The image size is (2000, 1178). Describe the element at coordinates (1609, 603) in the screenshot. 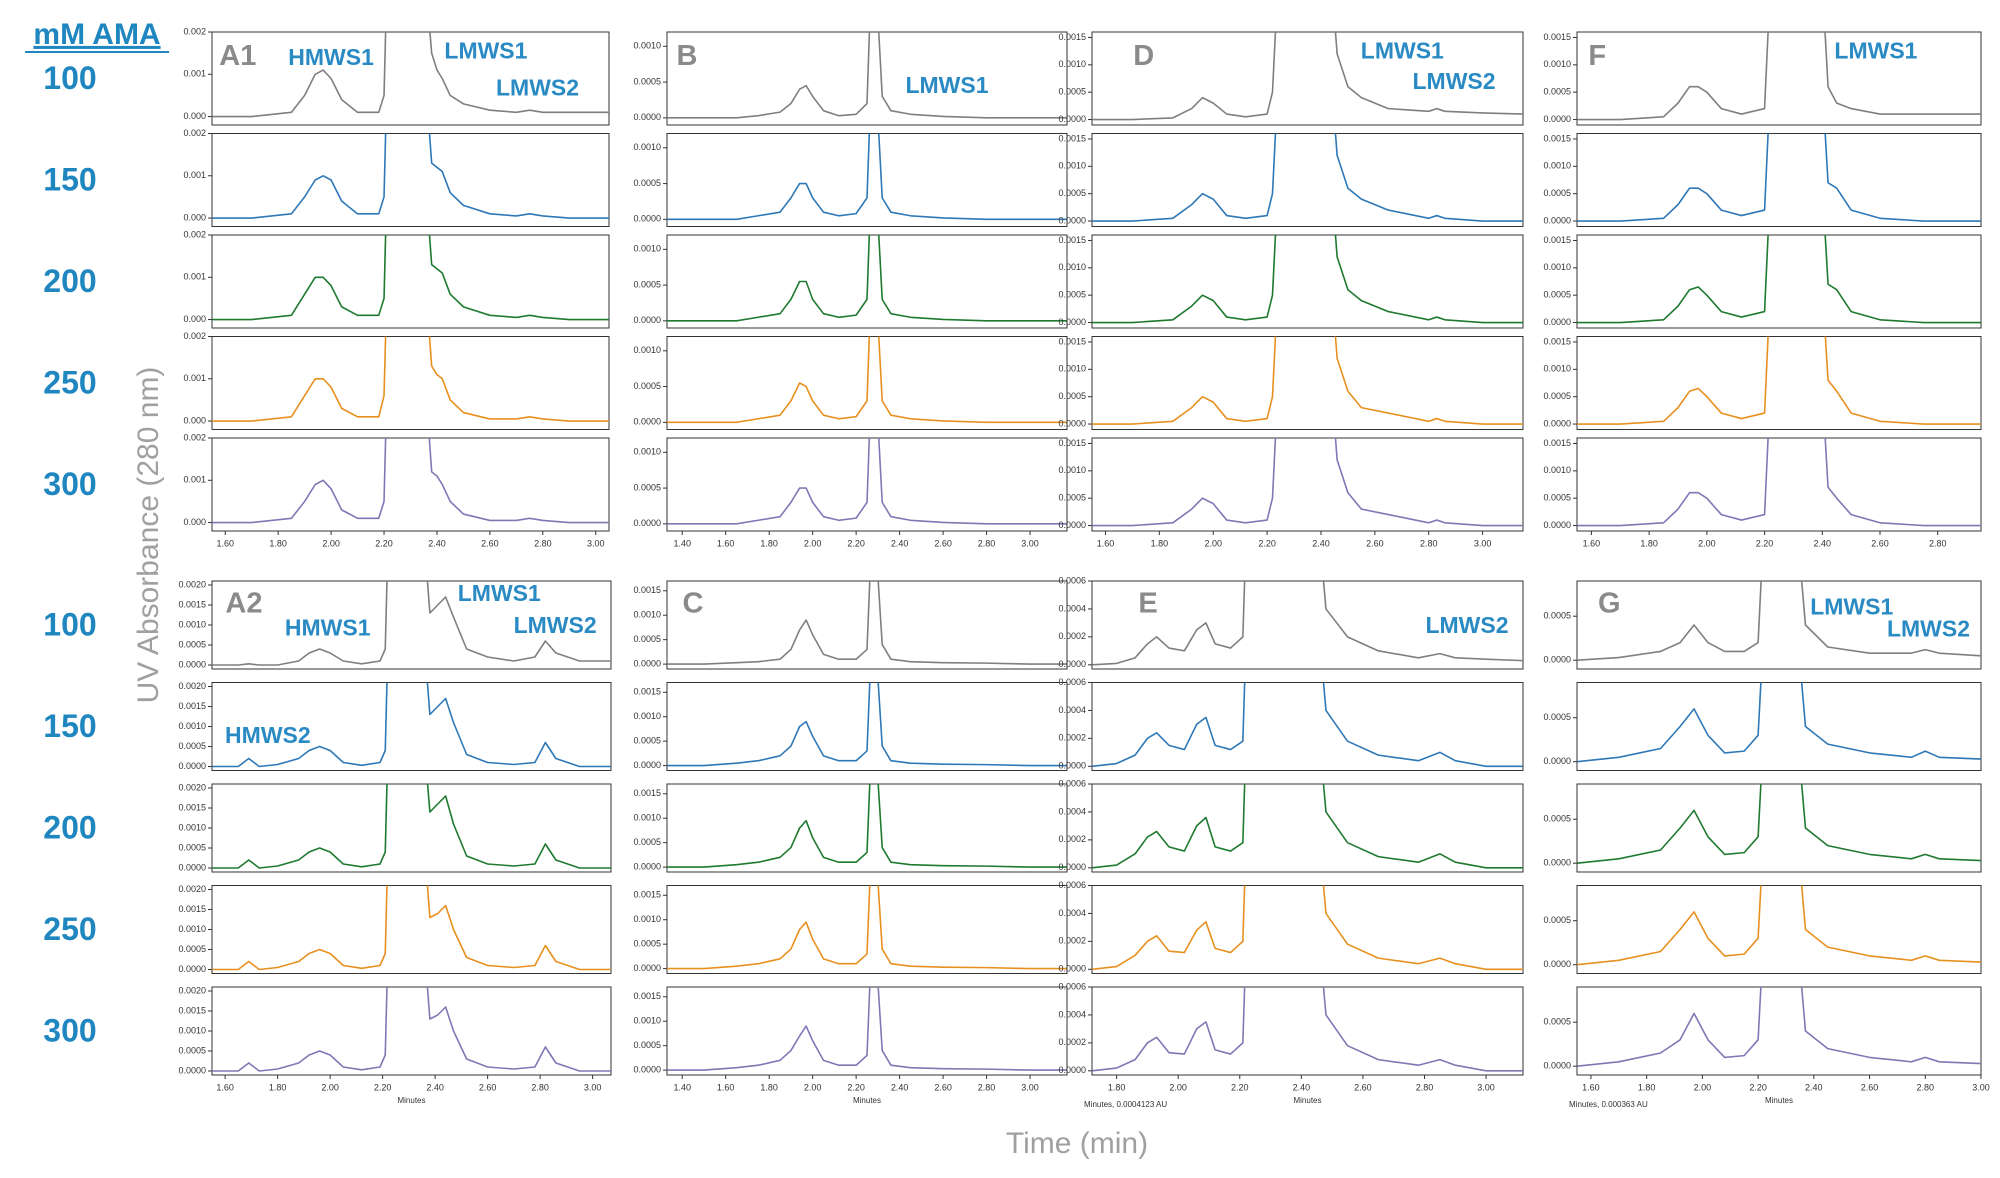

I see `panel-letter: G` at that location.